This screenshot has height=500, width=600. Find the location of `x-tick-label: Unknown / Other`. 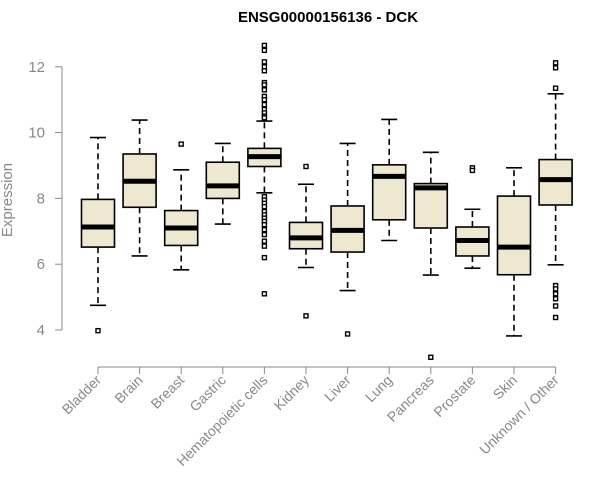

x-tick-label: Unknown / Other is located at coordinates (519, 415).